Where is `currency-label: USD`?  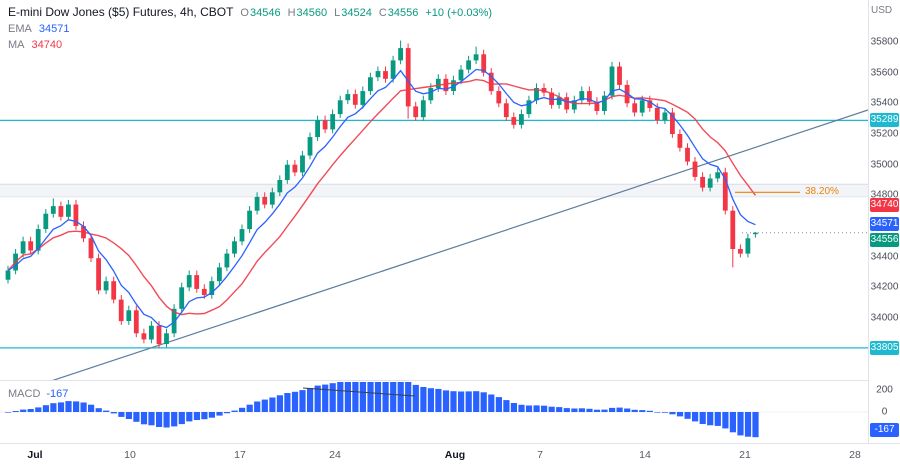
currency-label: USD is located at coordinates (882, 10).